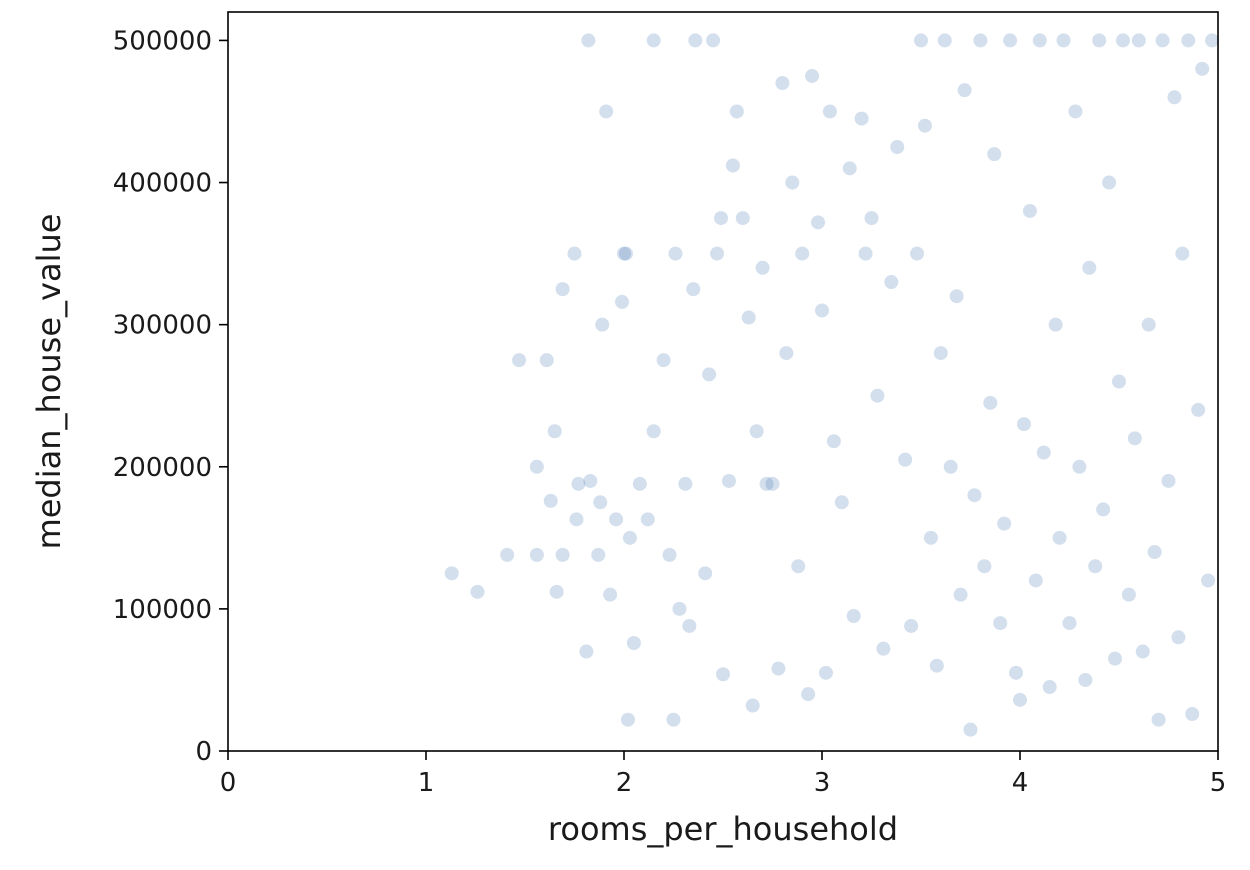 The width and height of the screenshot is (1250, 870). I want to click on x-tick-label: 2, so click(624, 783).